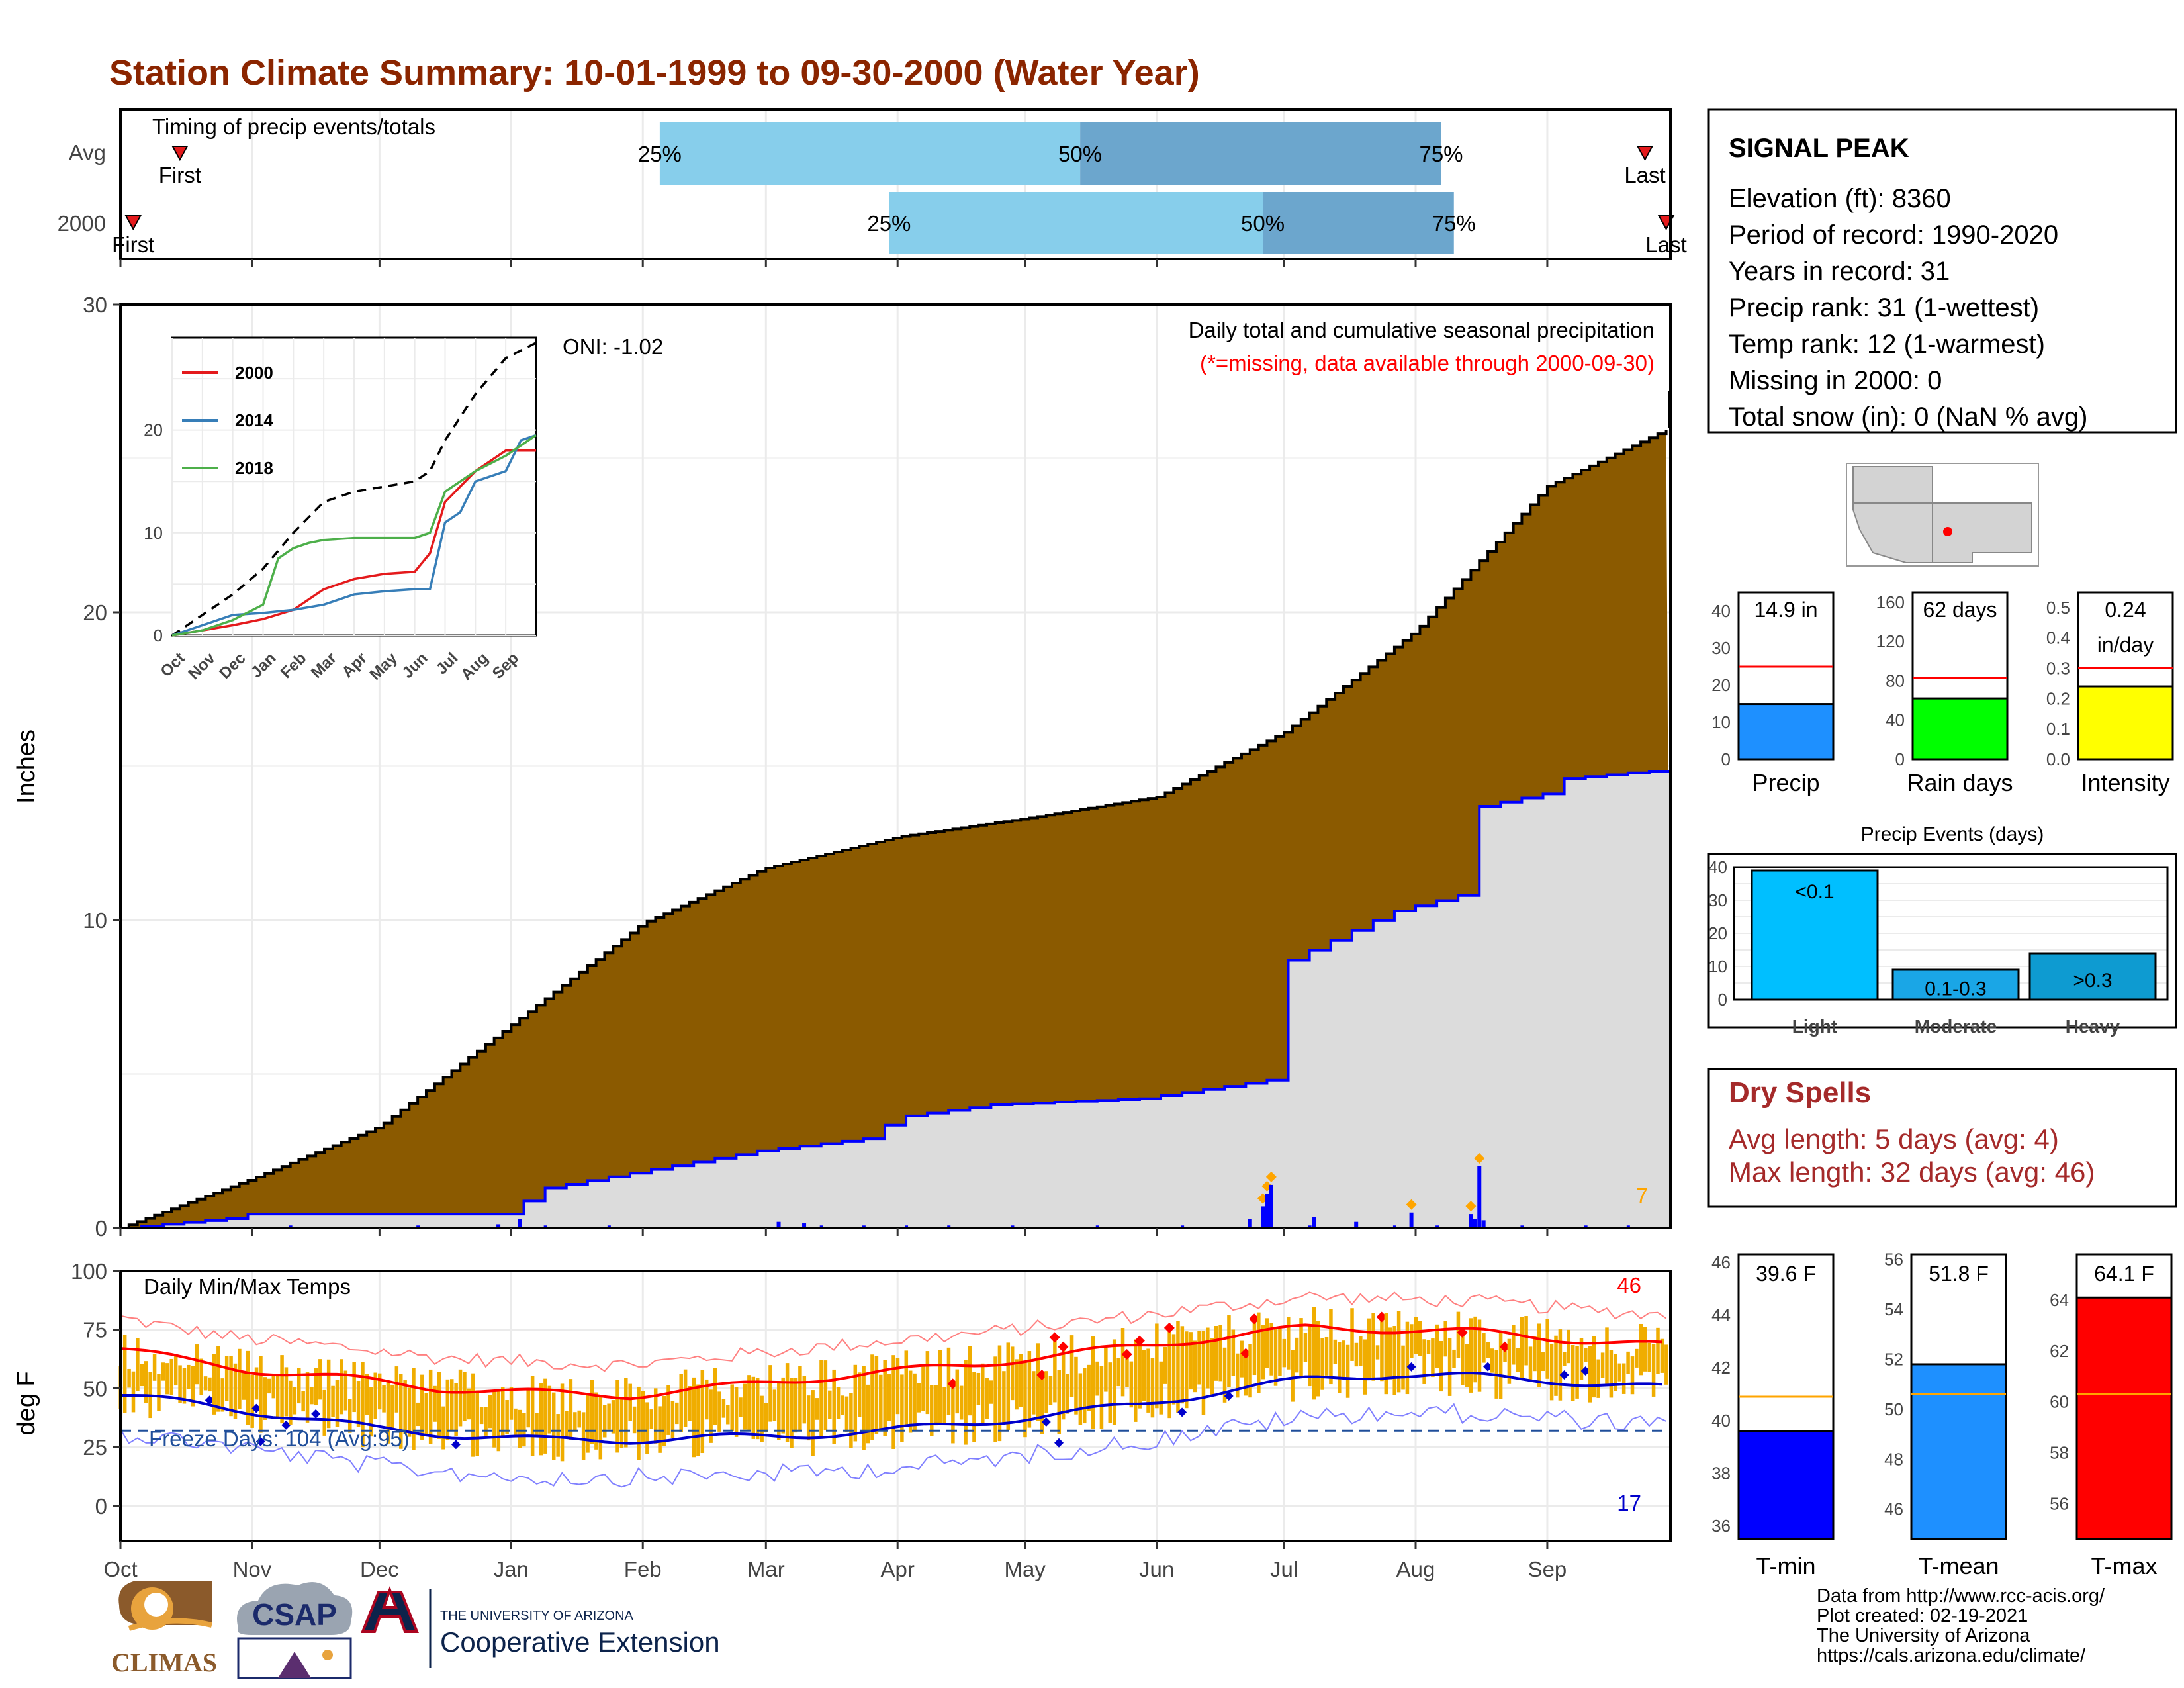 This screenshot has height=1688, width=2184. What do you see at coordinates (1840, 271) in the screenshot?
I see `station-info-line: Years in record: 31` at bounding box center [1840, 271].